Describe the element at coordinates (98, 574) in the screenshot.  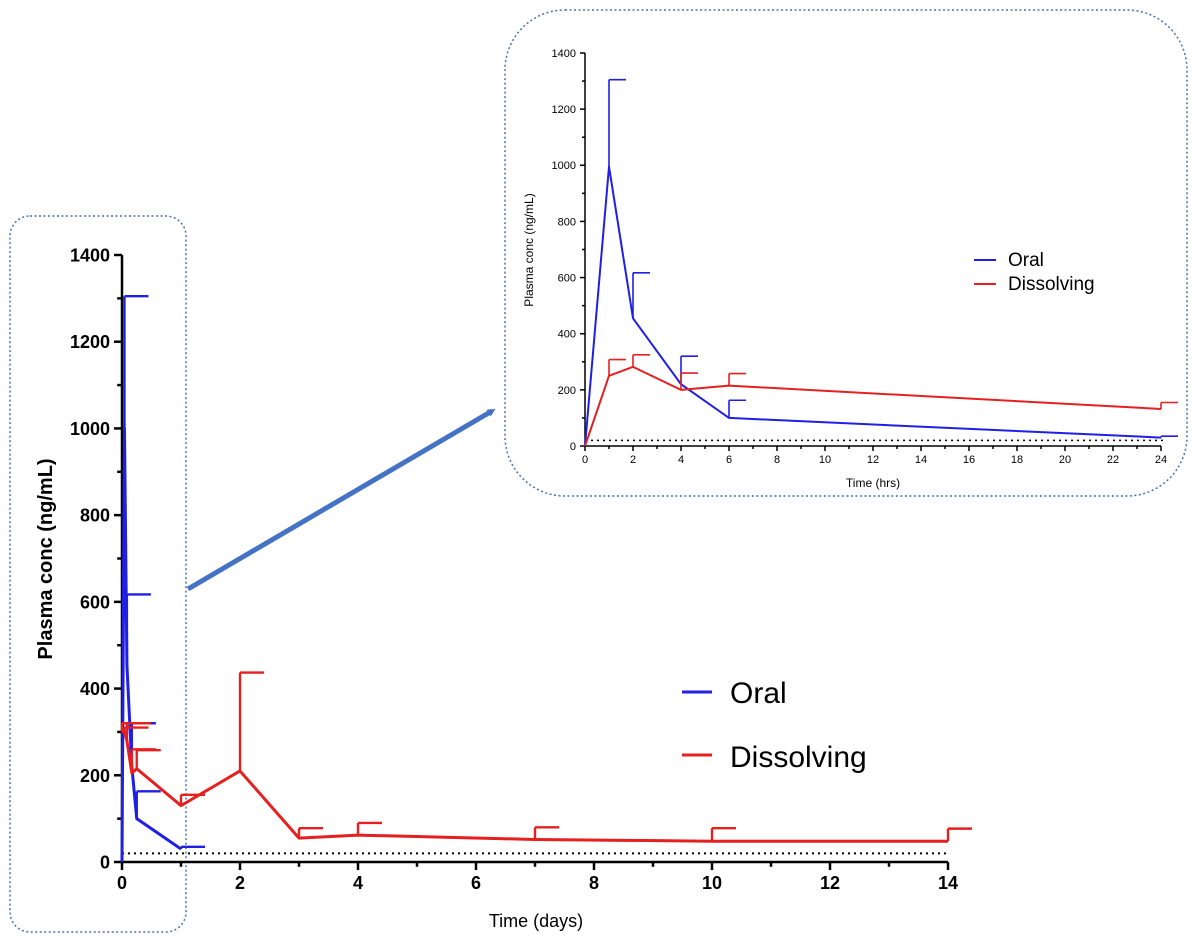
I see `main-highlight-frame` at that location.